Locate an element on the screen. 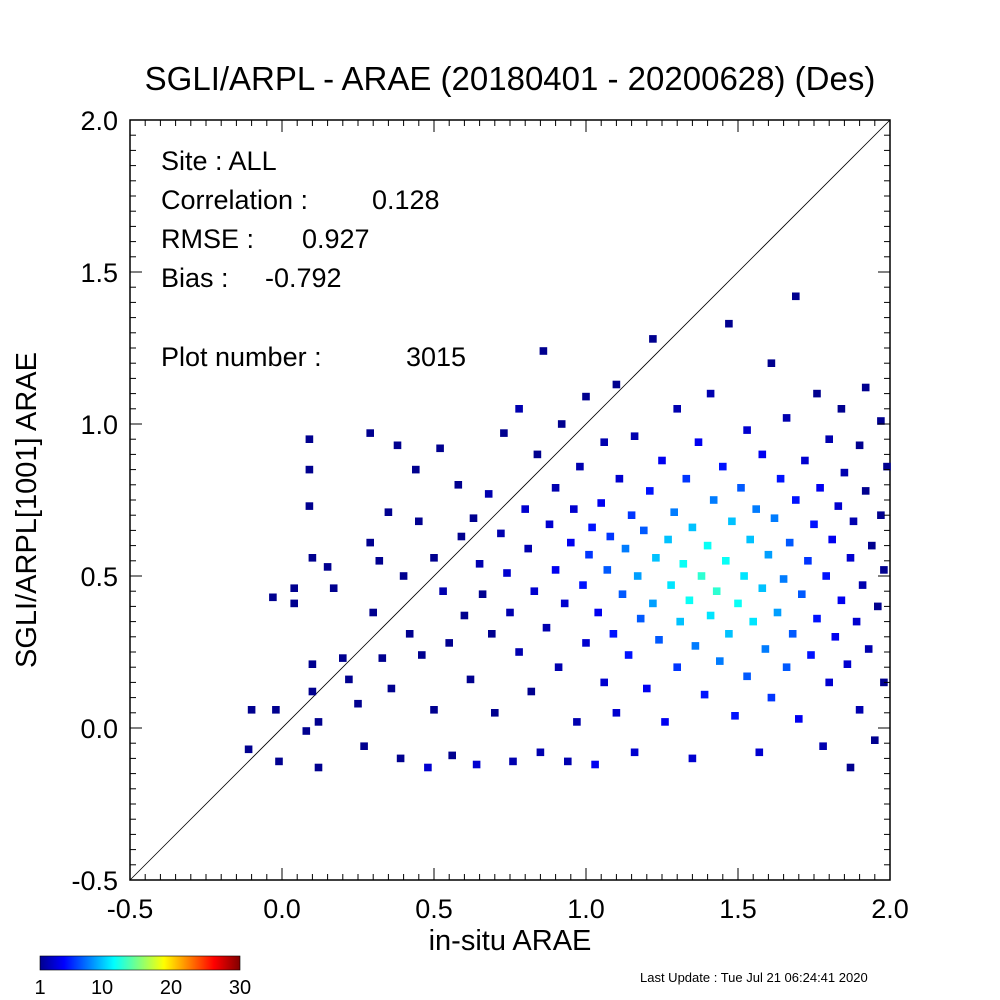 The image size is (1000, 1000). plot-number-label: Plot number : is located at coordinates (241, 357).